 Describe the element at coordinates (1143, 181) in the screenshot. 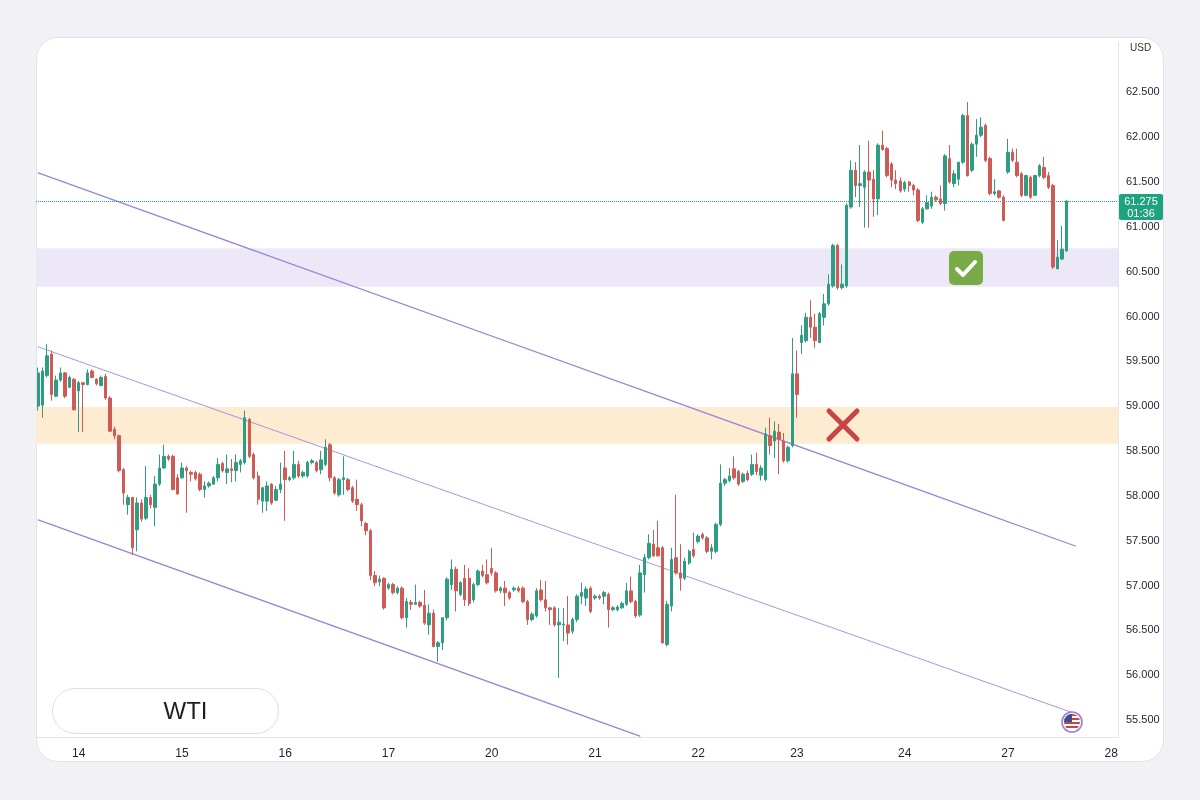

I see `y-tick-label: 61.500` at that location.